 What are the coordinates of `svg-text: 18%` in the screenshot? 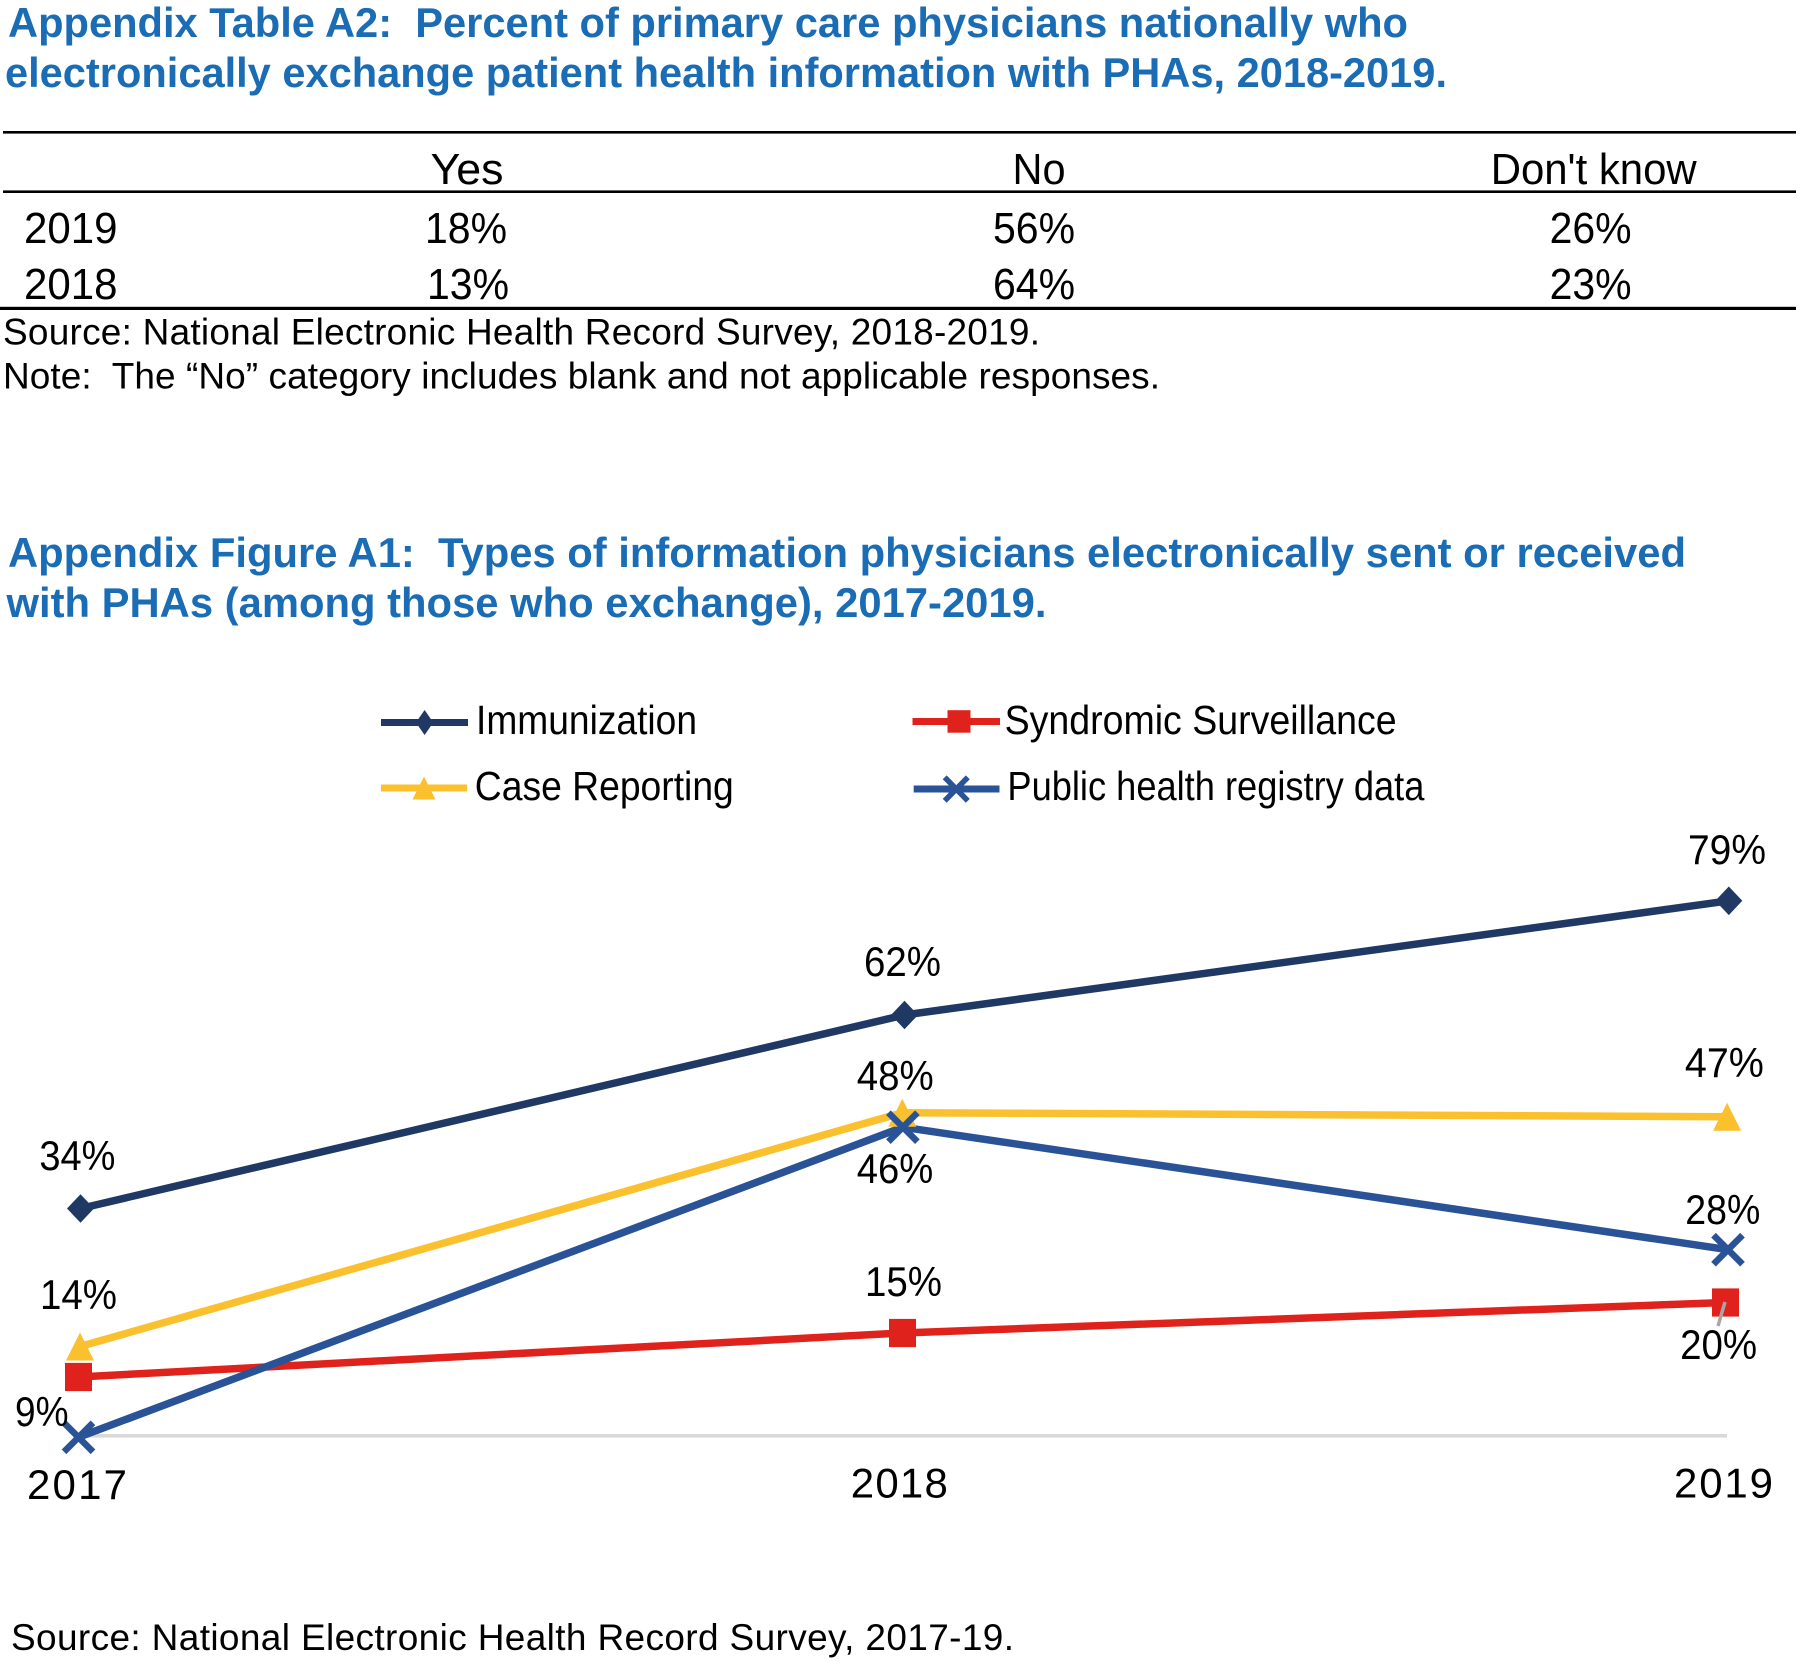 It's located at (466, 228).